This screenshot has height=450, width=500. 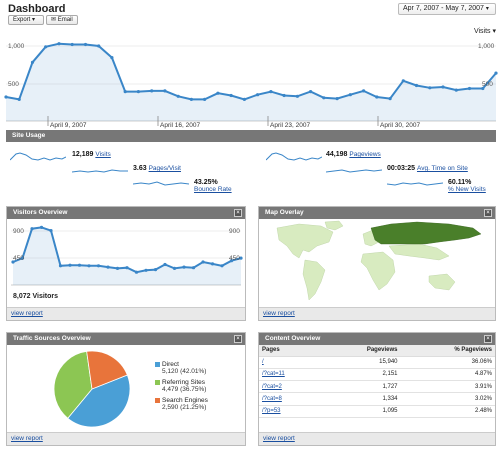 I want to click on visitors-header: Visitors Overview ×, so click(x=126, y=213).